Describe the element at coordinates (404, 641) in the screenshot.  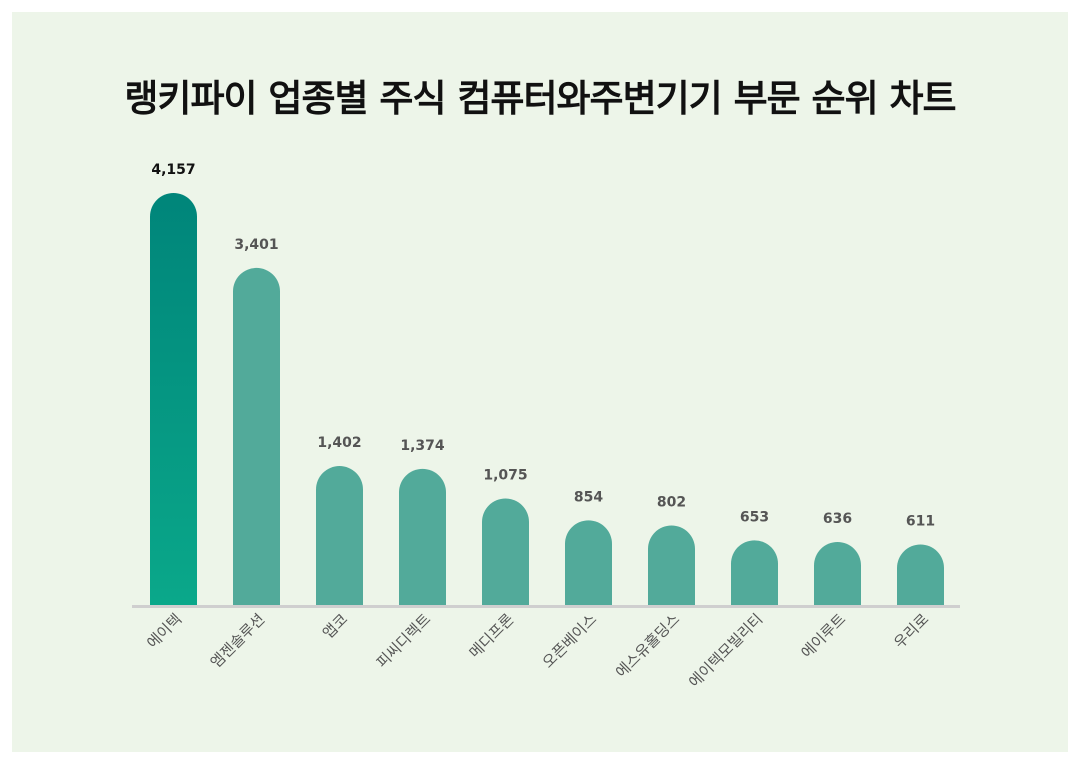
I see `category-label: 피씨디렉트` at that location.